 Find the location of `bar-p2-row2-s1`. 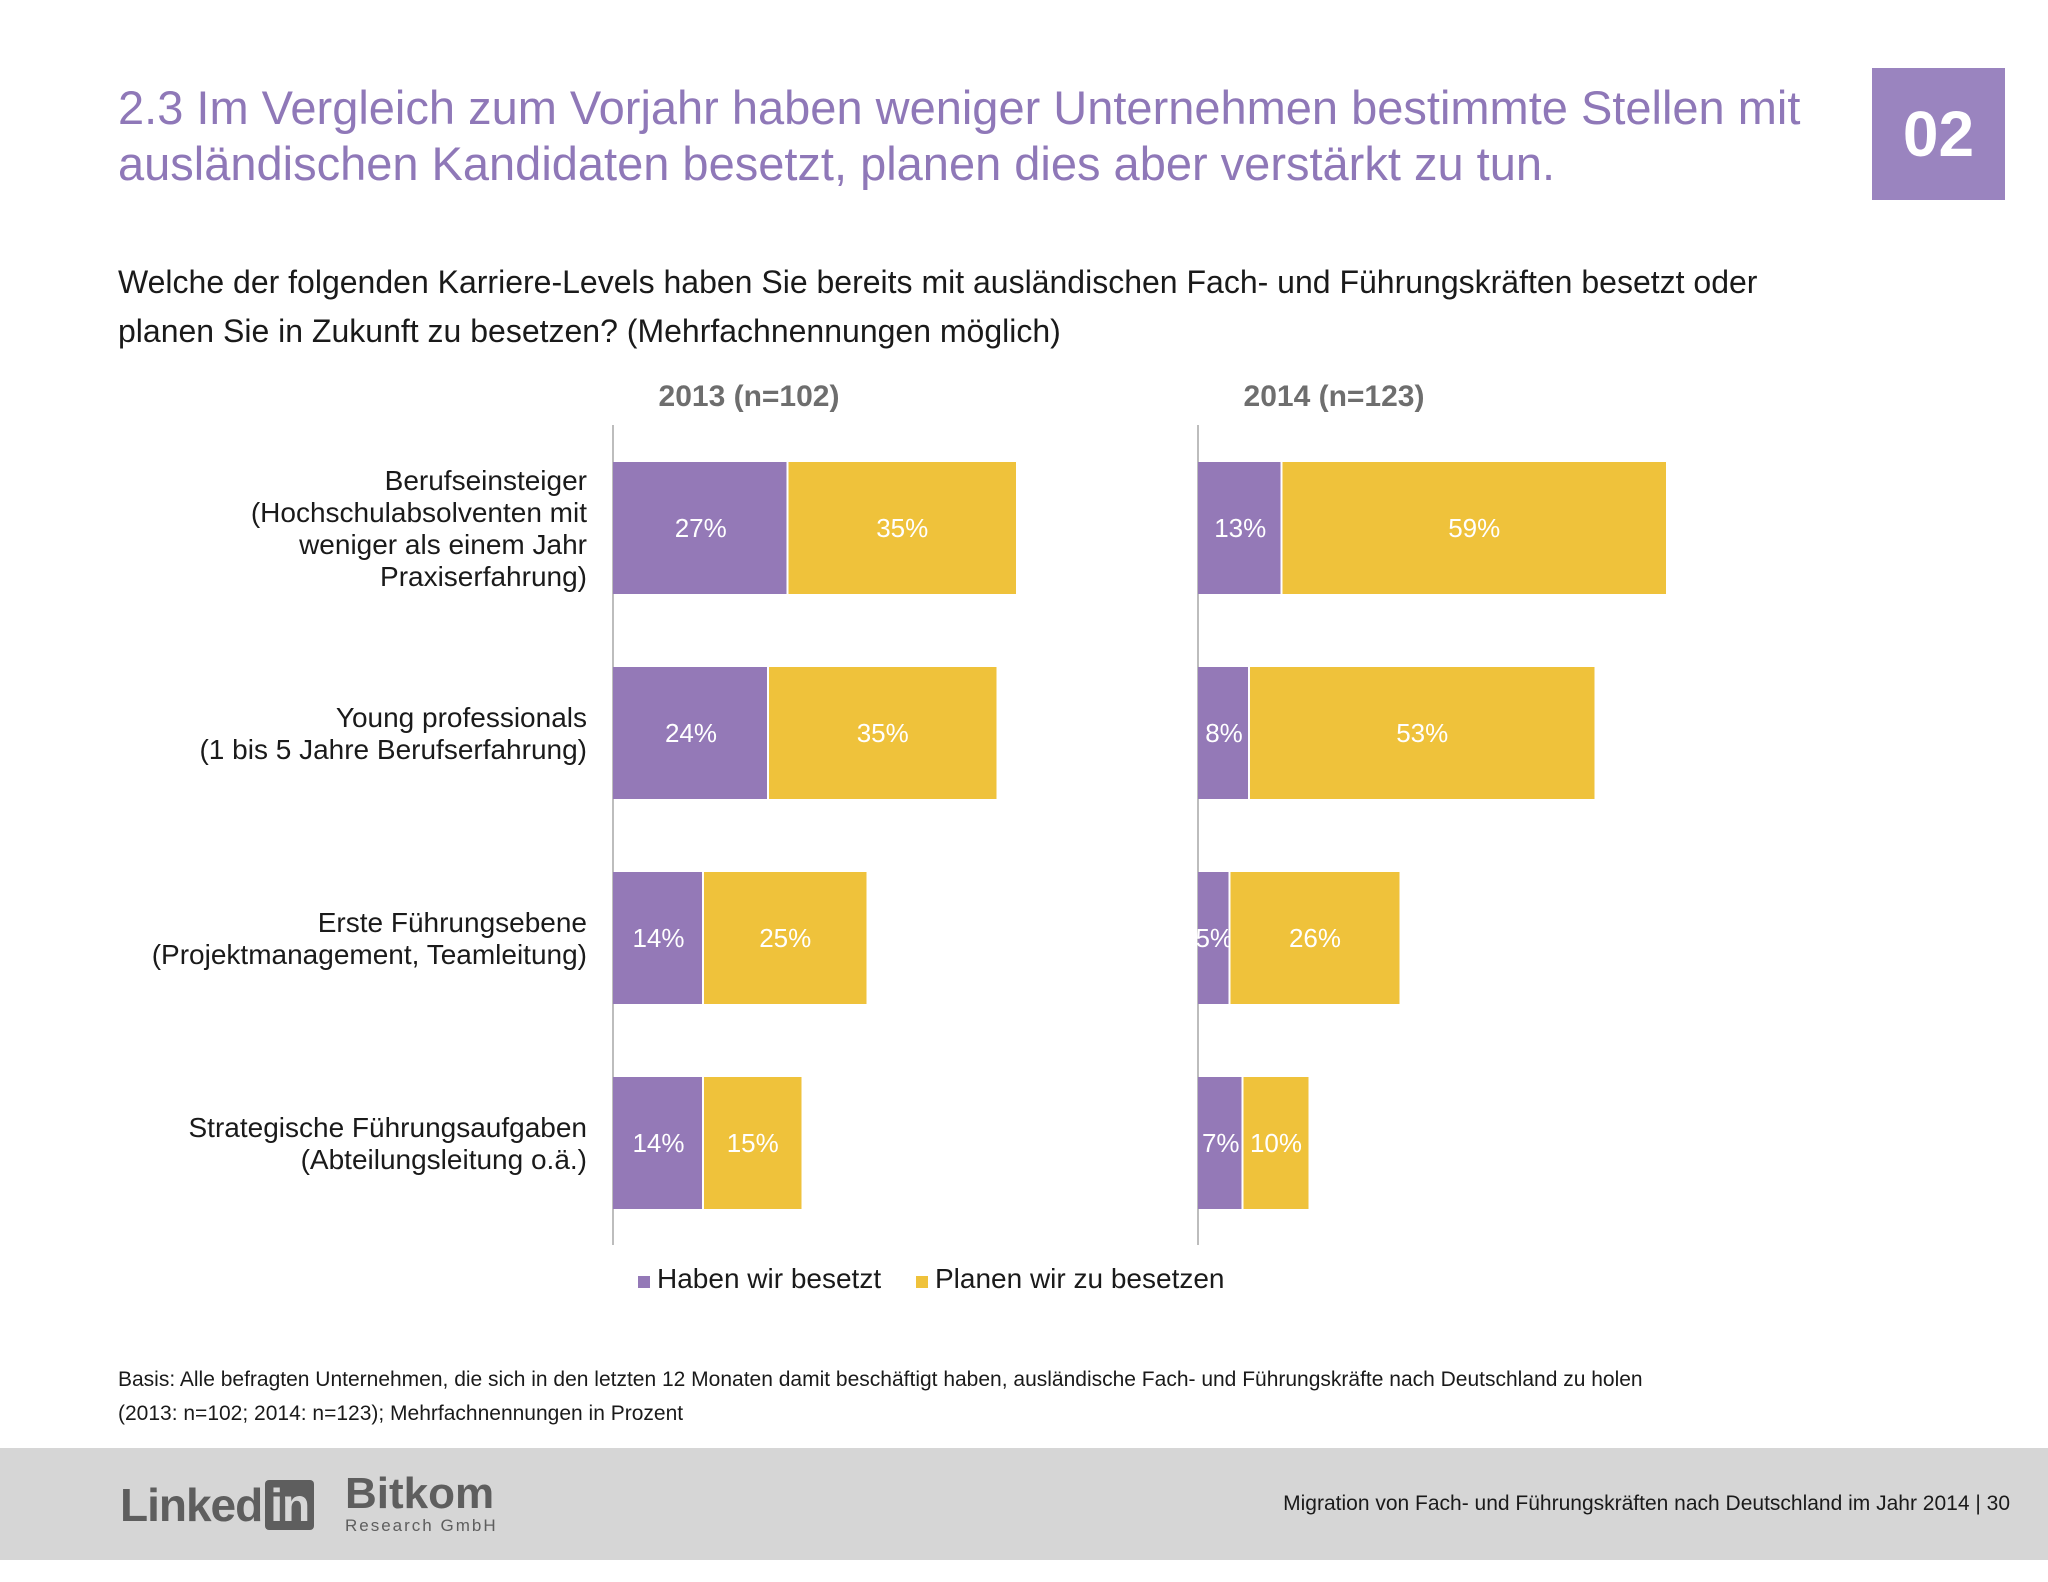

bar-p2-row2-s1 is located at coordinates (1223, 733).